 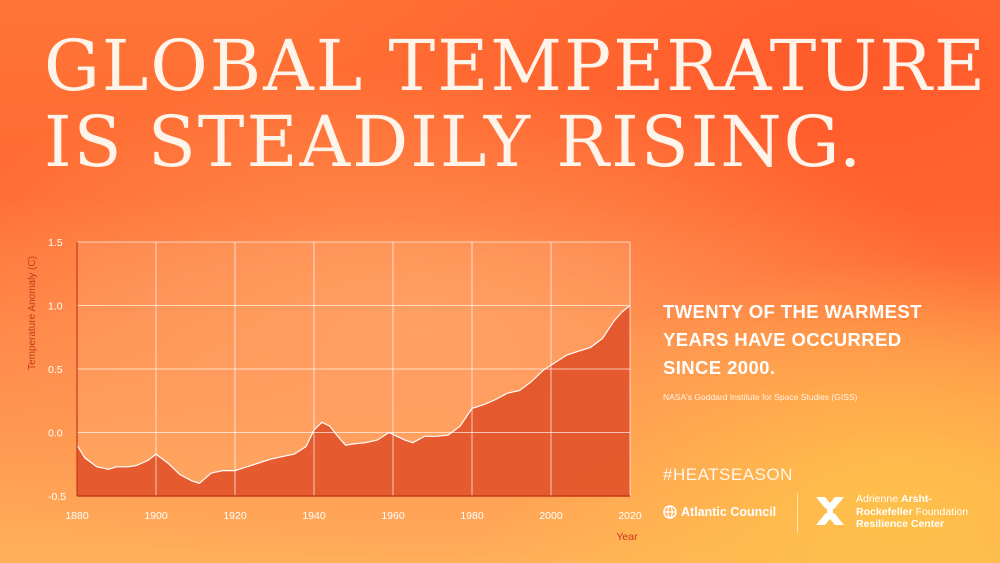 What do you see at coordinates (472, 516) in the screenshot?
I see `x-tick-label: 1980` at bounding box center [472, 516].